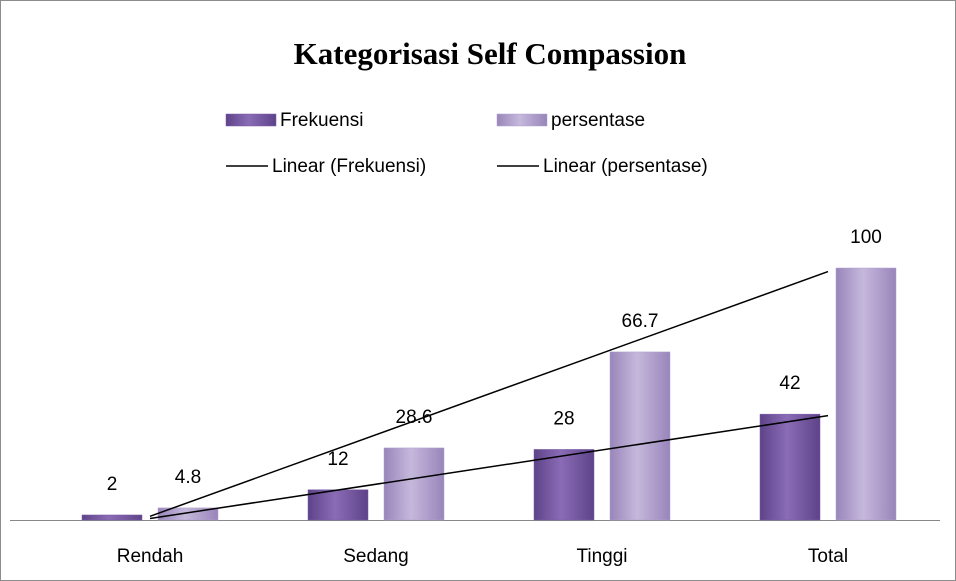 This screenshot has height=581, width=956. I want to click on data-label: 28, so click(563, 418).